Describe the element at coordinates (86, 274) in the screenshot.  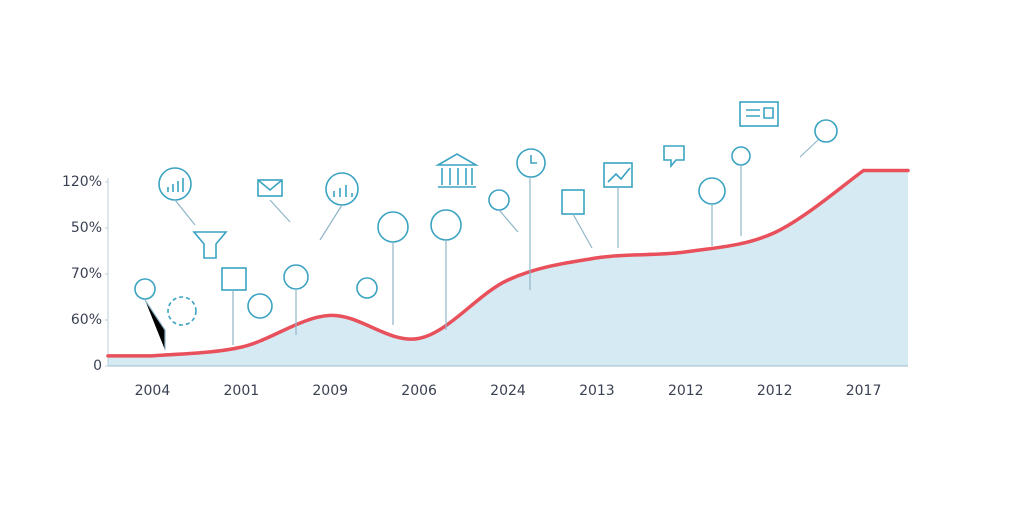
I see `y-tick-label: 70%` at that location.